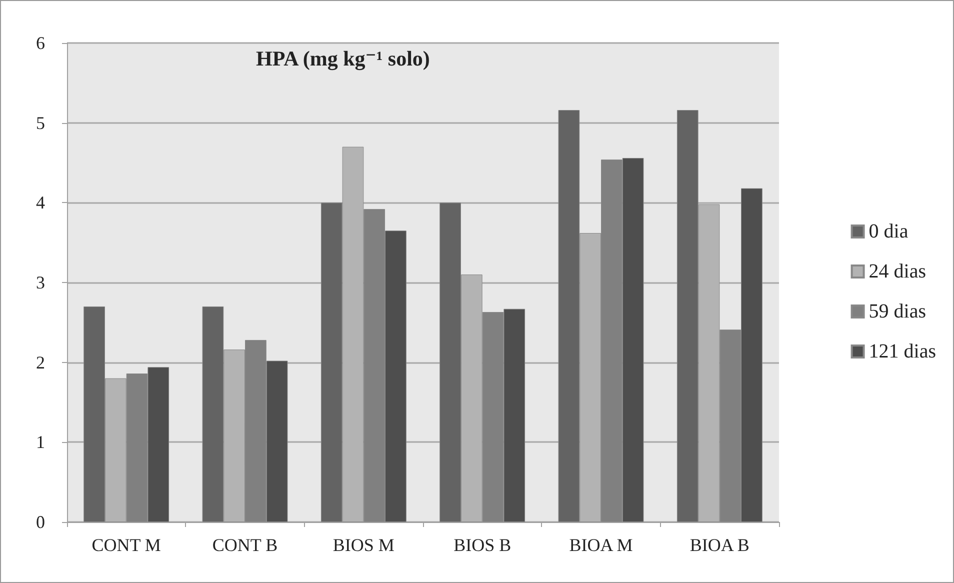  What do you see at coordinates (126, 545) in the screenshot?
I see `x-tick-label: CONT M` at bounding box center [126, 545].